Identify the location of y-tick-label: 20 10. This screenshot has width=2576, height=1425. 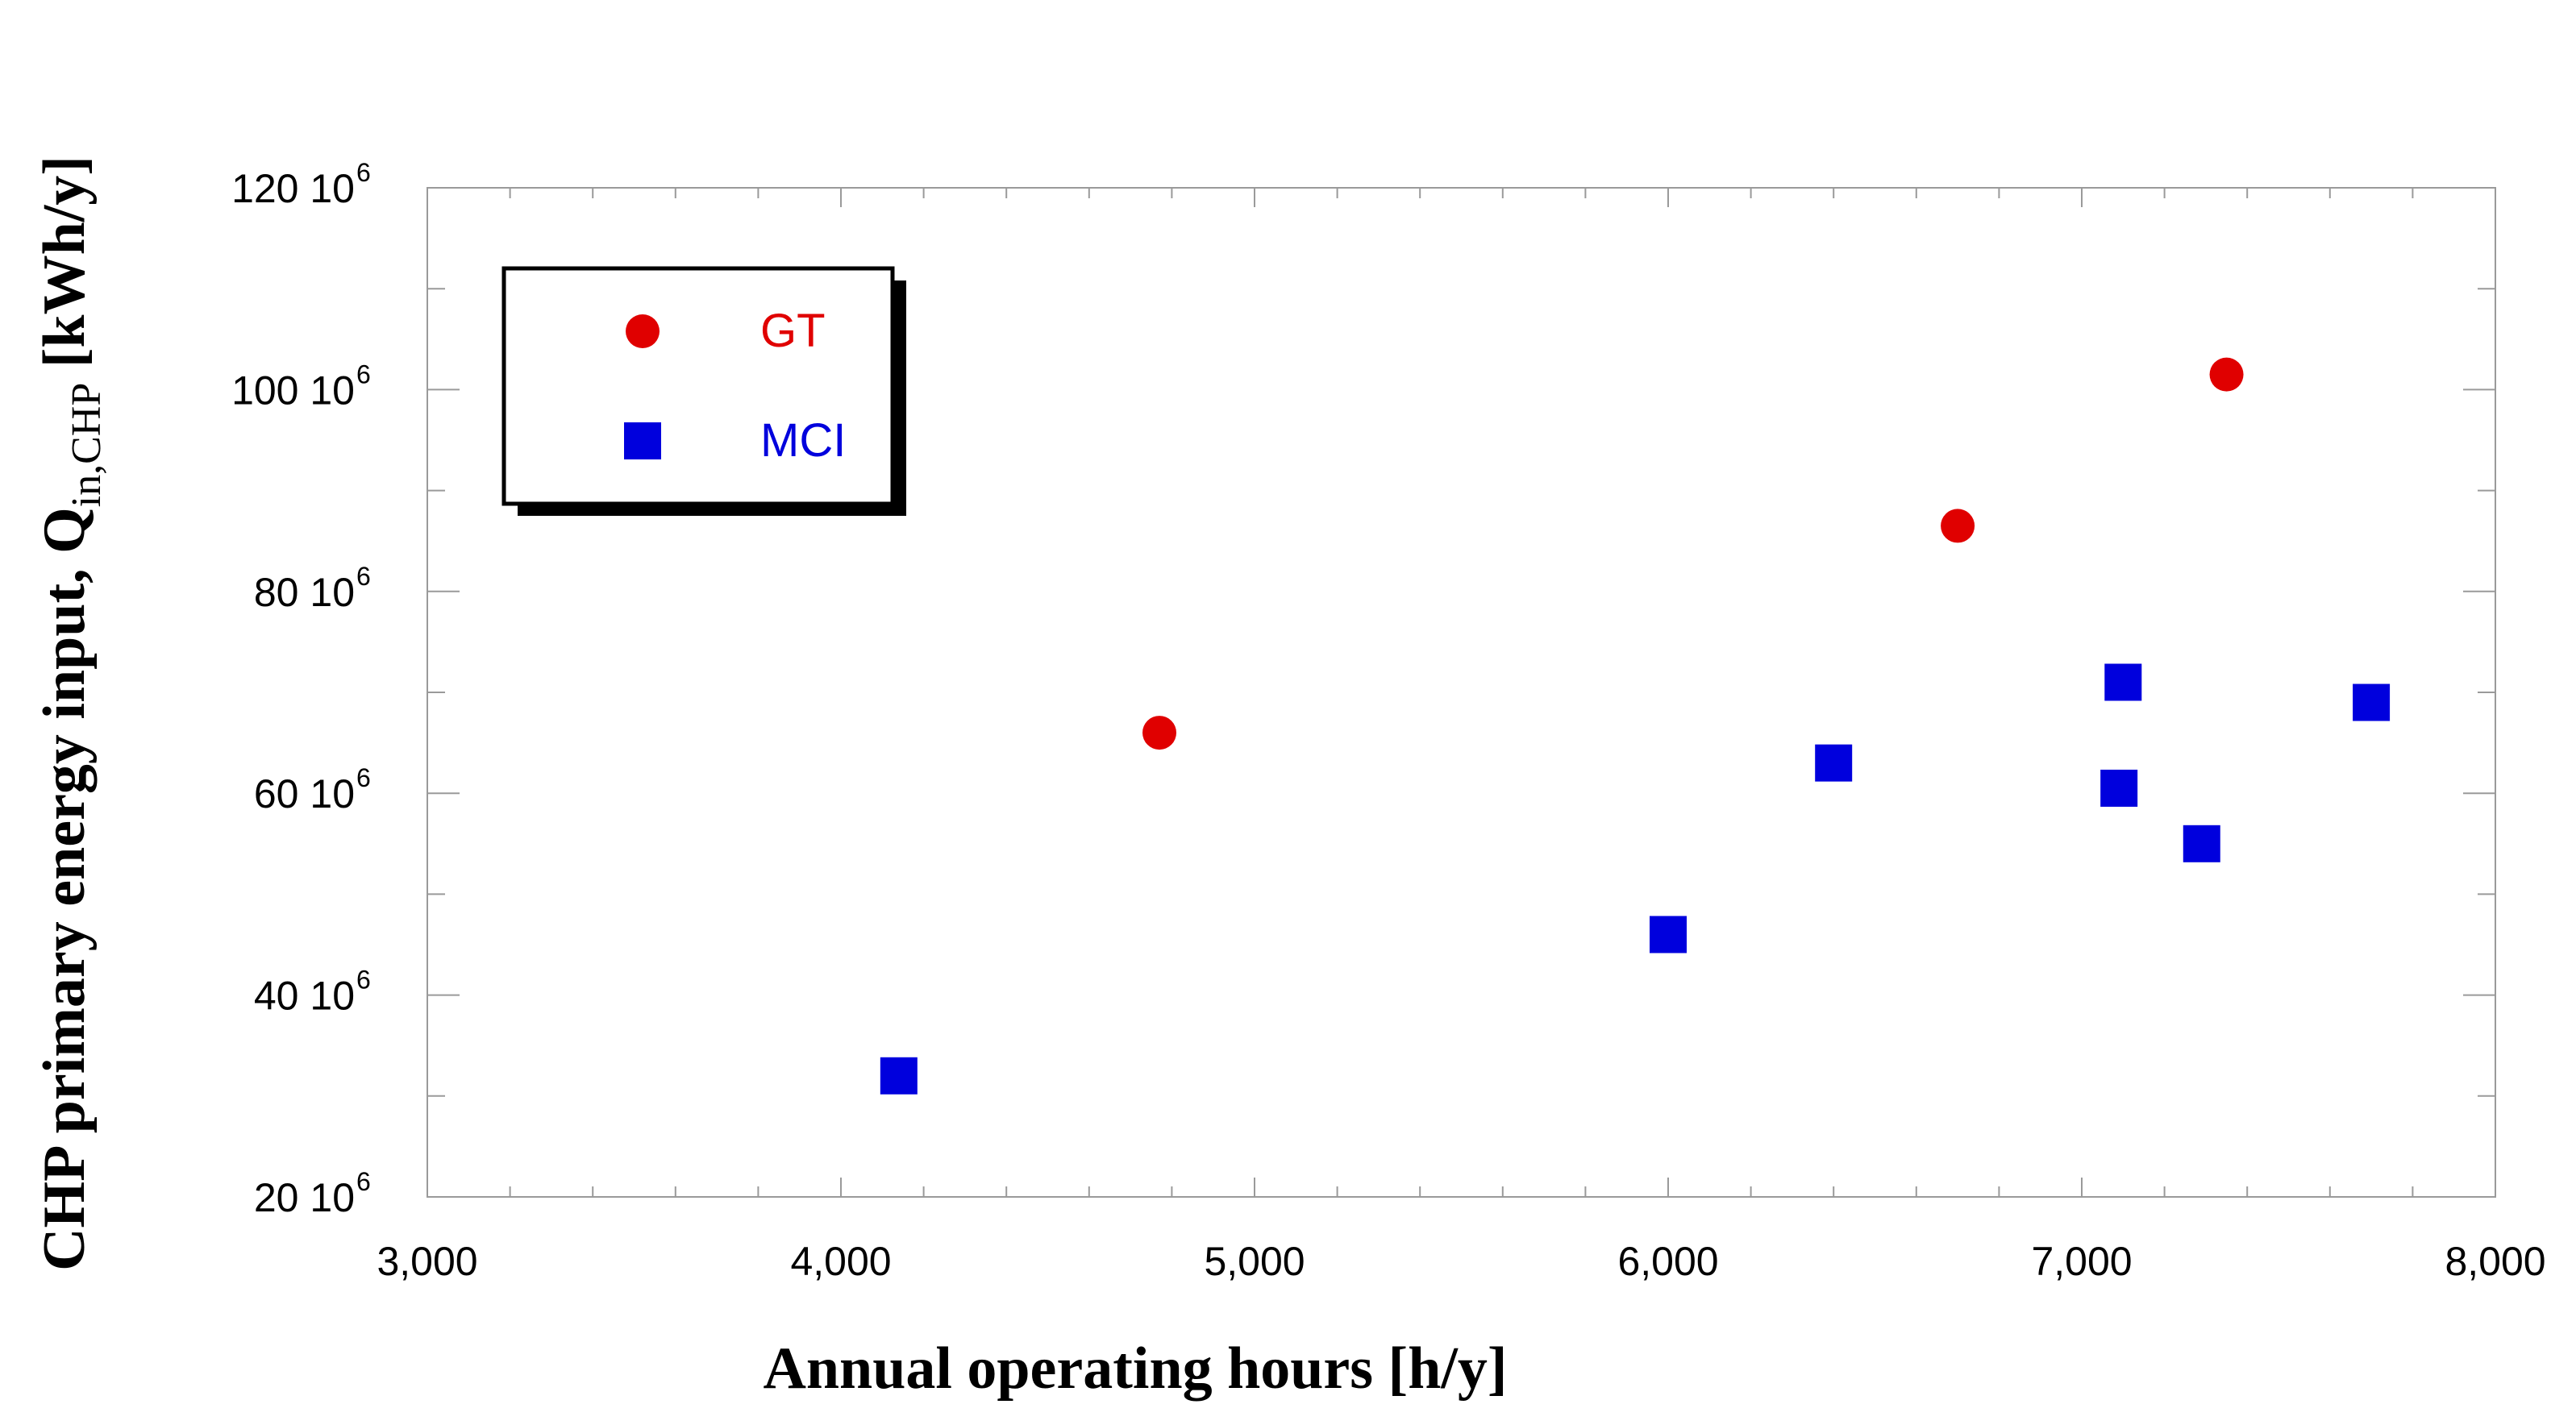
(304, 1197).